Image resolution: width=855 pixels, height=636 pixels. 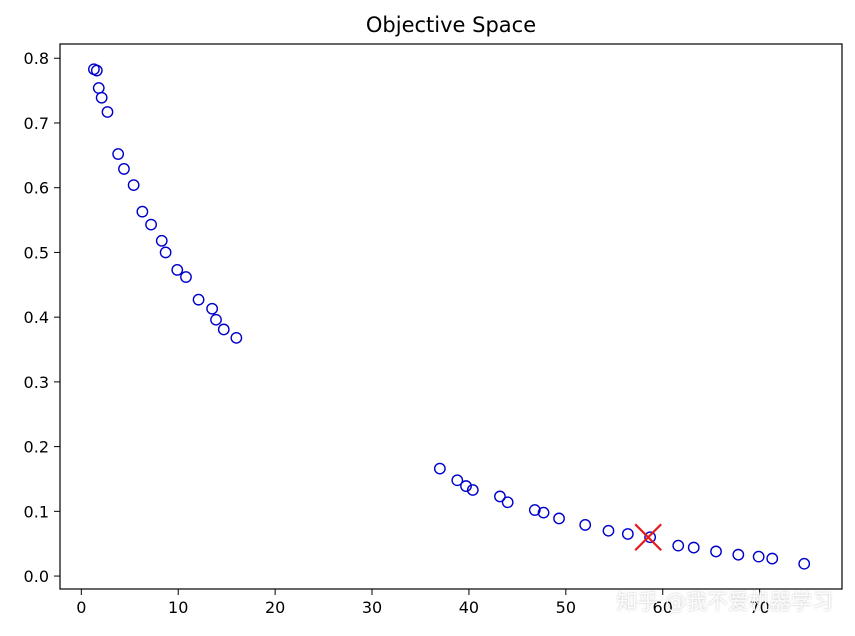 I want to click on x-axis: 0 10 20 30 40 50 60 70, so click(x=423, y=603).